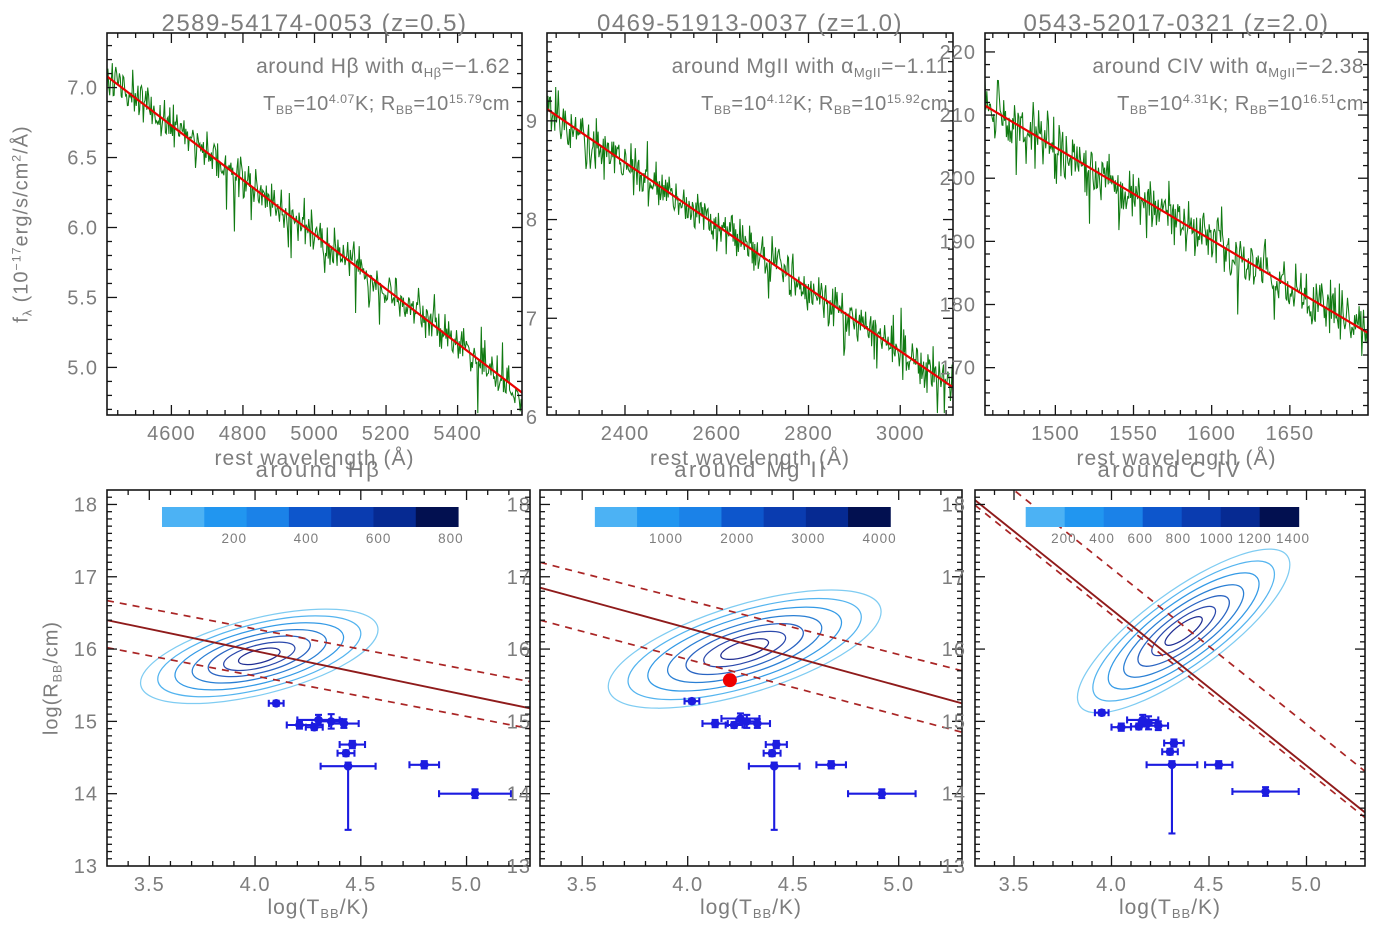 This screenshot has width=1394, height=928. I want to click on panel-title-spectrum-mgii: 0469-51913-0037 (z=1.0), so click(750, 23).